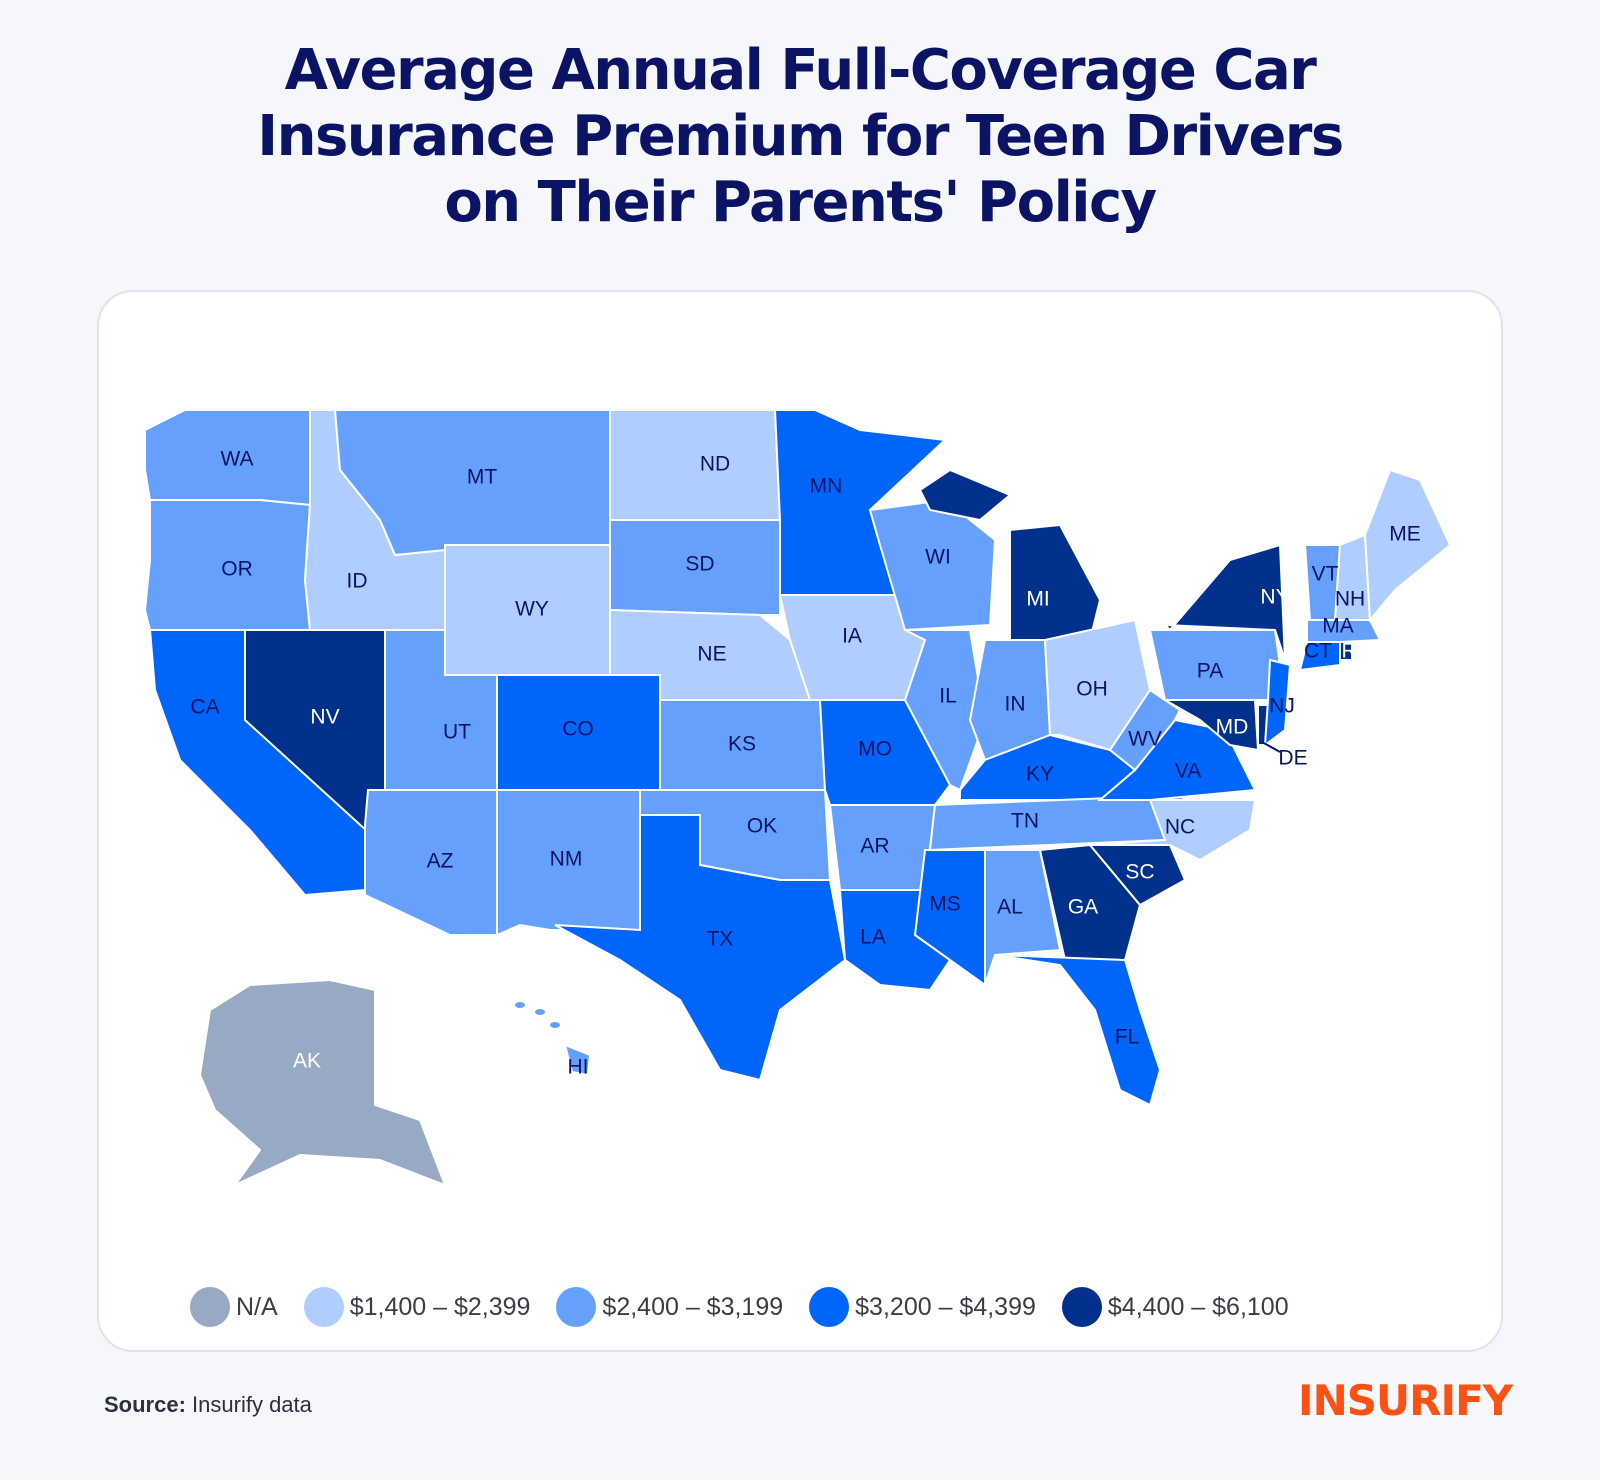 This screenshot has width=1600, height=1480. What do you see at coordinates (257, 1306) in the screenshot?
I see `legend-label: N/A` at bounding box center [257, 1306].